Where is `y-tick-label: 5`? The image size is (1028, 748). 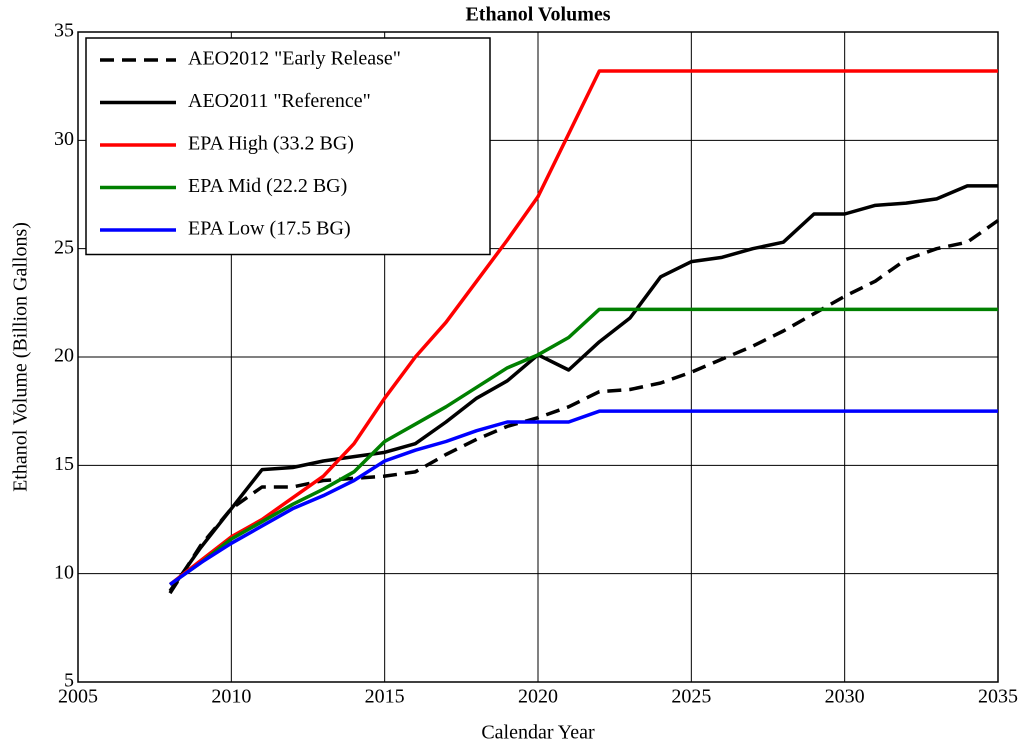 y-tick-label: 5 is located at coordinates (69, 681).